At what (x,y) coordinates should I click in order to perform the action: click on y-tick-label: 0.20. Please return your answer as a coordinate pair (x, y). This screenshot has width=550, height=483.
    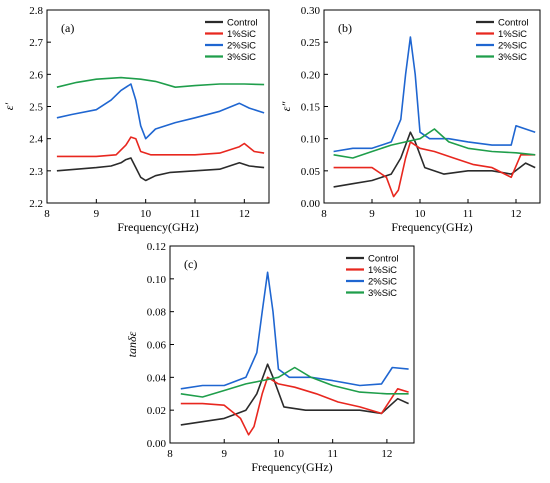
    Looking at the image, I should click on (311, 75).